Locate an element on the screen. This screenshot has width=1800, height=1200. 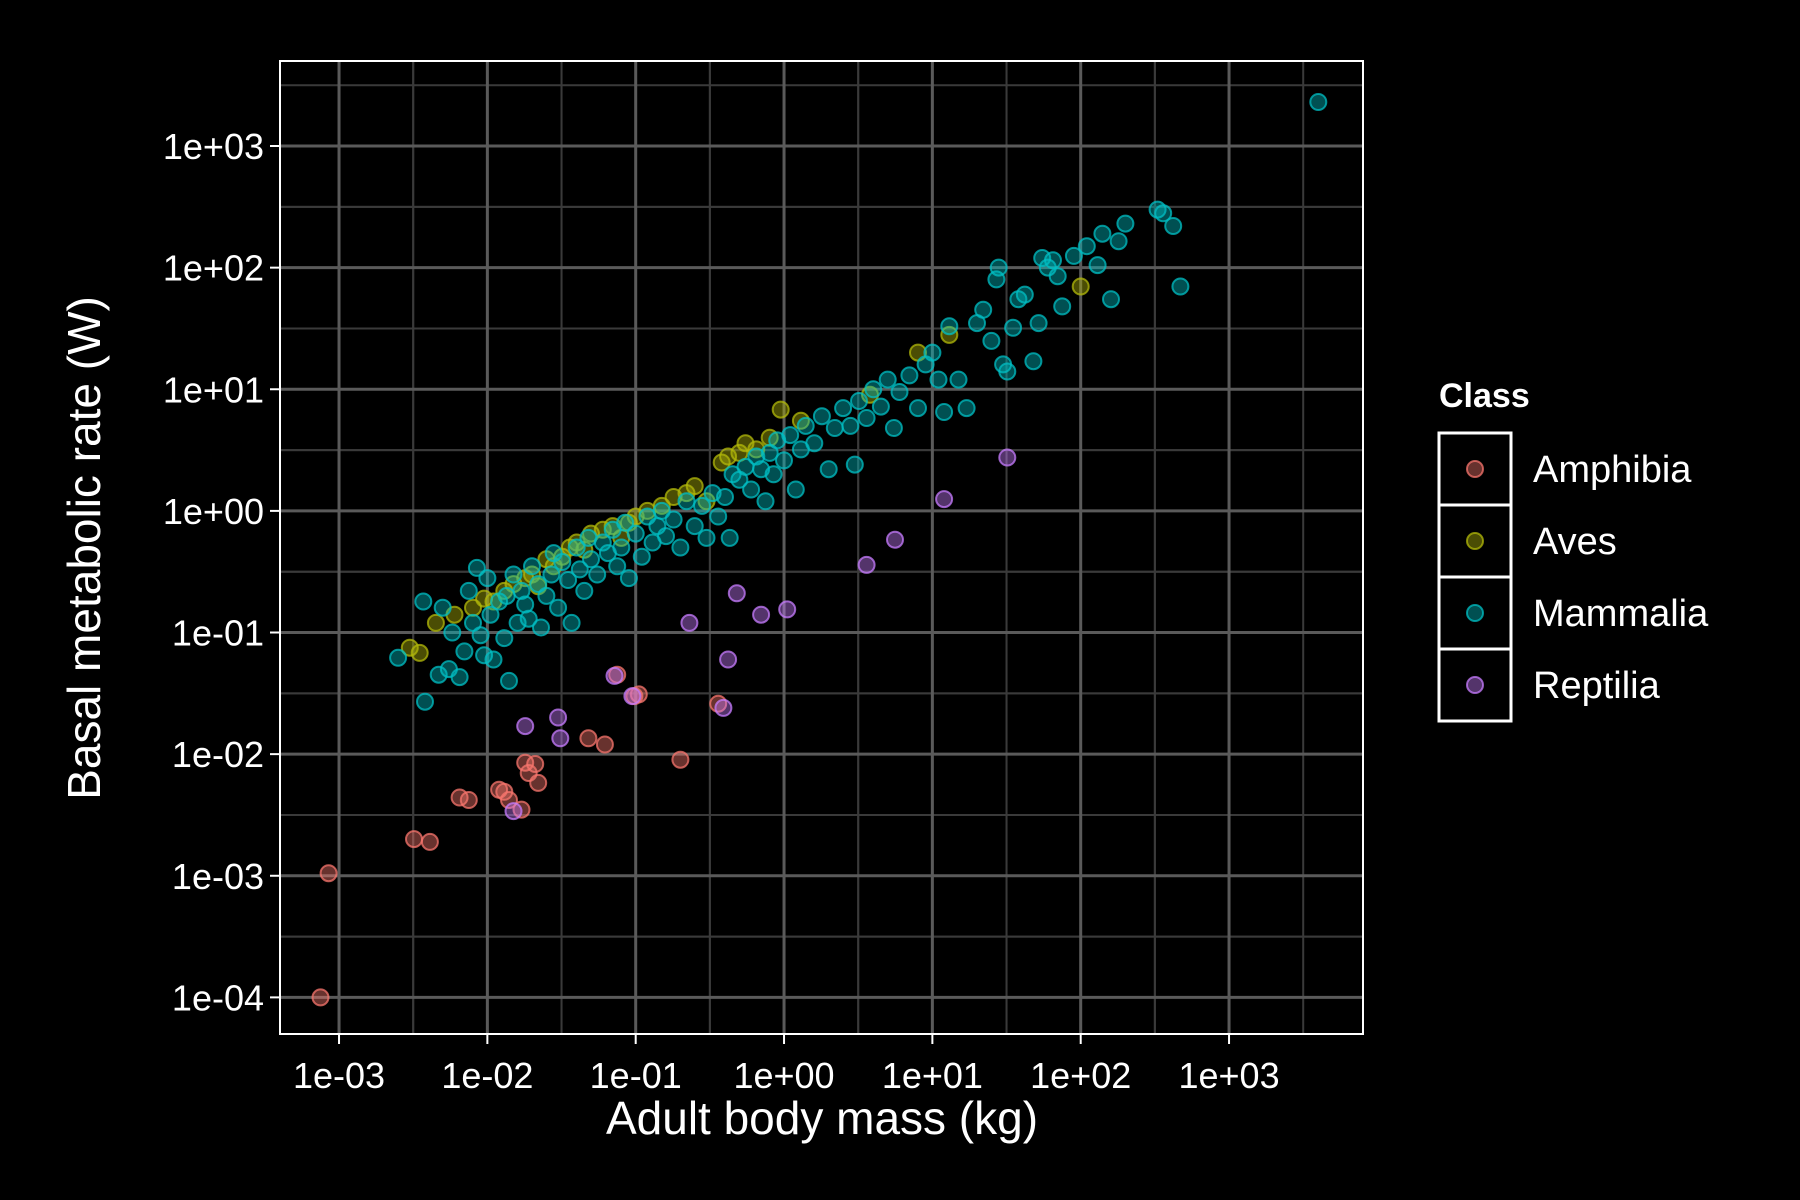
x-tick-label: 1e-03 is located at coordinates (339, 1075).